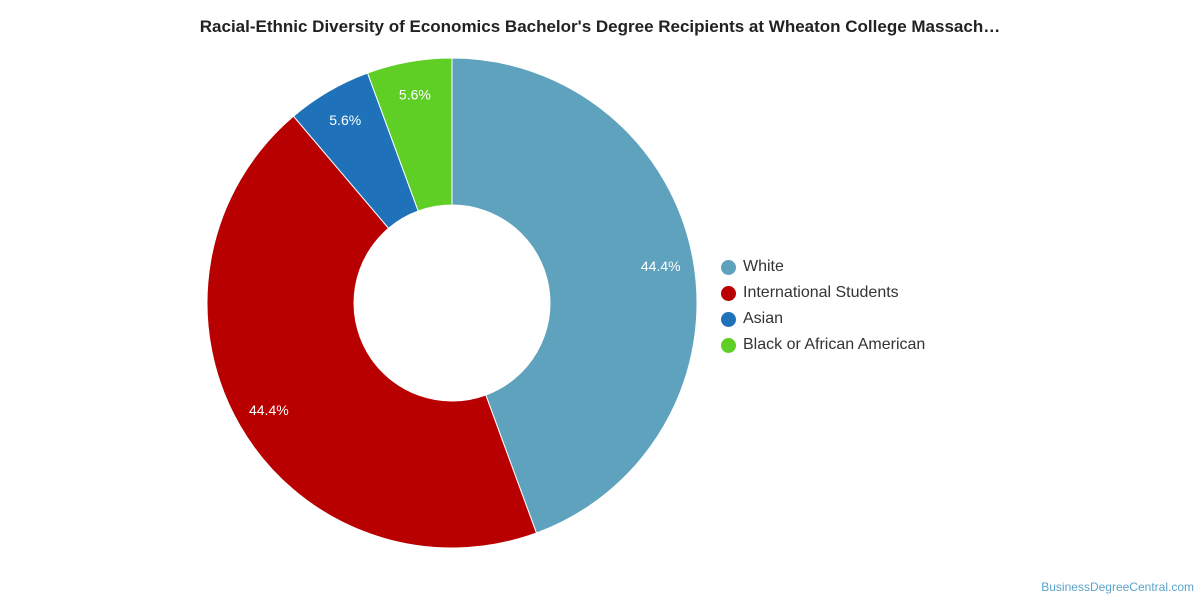 Image resolution: width=1200 pixels, height=600 pixels. Describe the element at coordinates (763, 266) in the screenshot. I see `legend-label: White` at that location.